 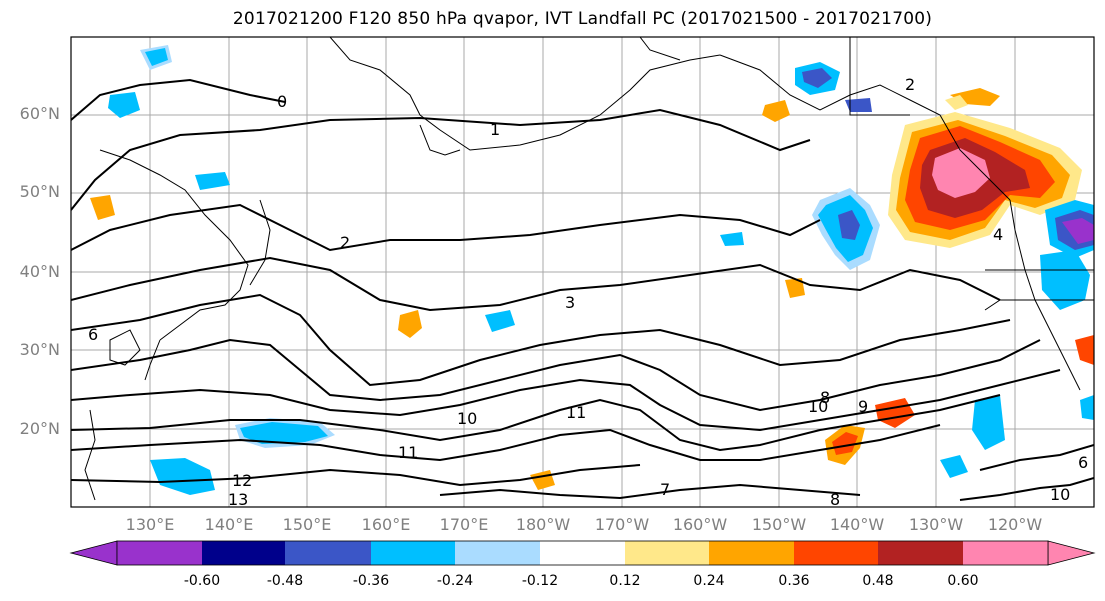 What do you see at coordinates (282, 101) in the screenshot?
I see `contour-label: 0` at bounding box center [282, 101].